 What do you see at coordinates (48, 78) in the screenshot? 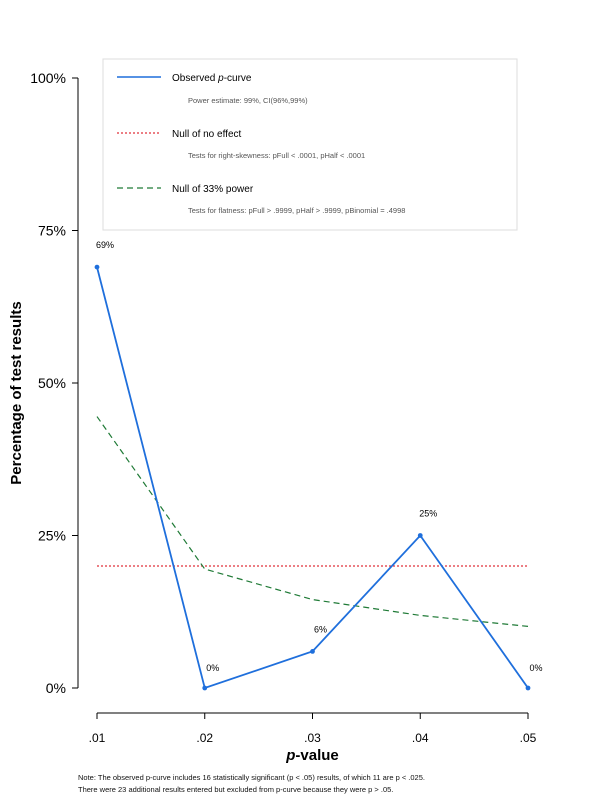
I see `y-tick-label: 100%` at bounding box center [48, 78].